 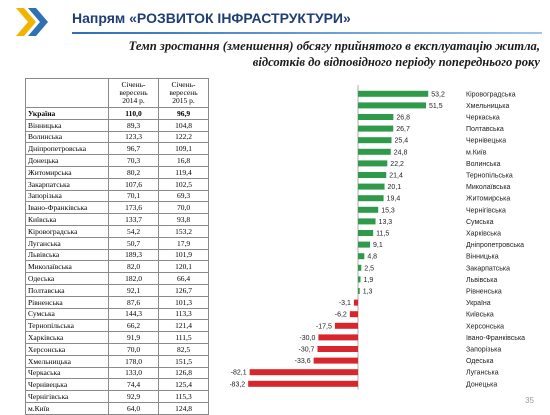 I want to click on table-header-2014: Січень- вересень 2014 р., so click(x=133, y=93).